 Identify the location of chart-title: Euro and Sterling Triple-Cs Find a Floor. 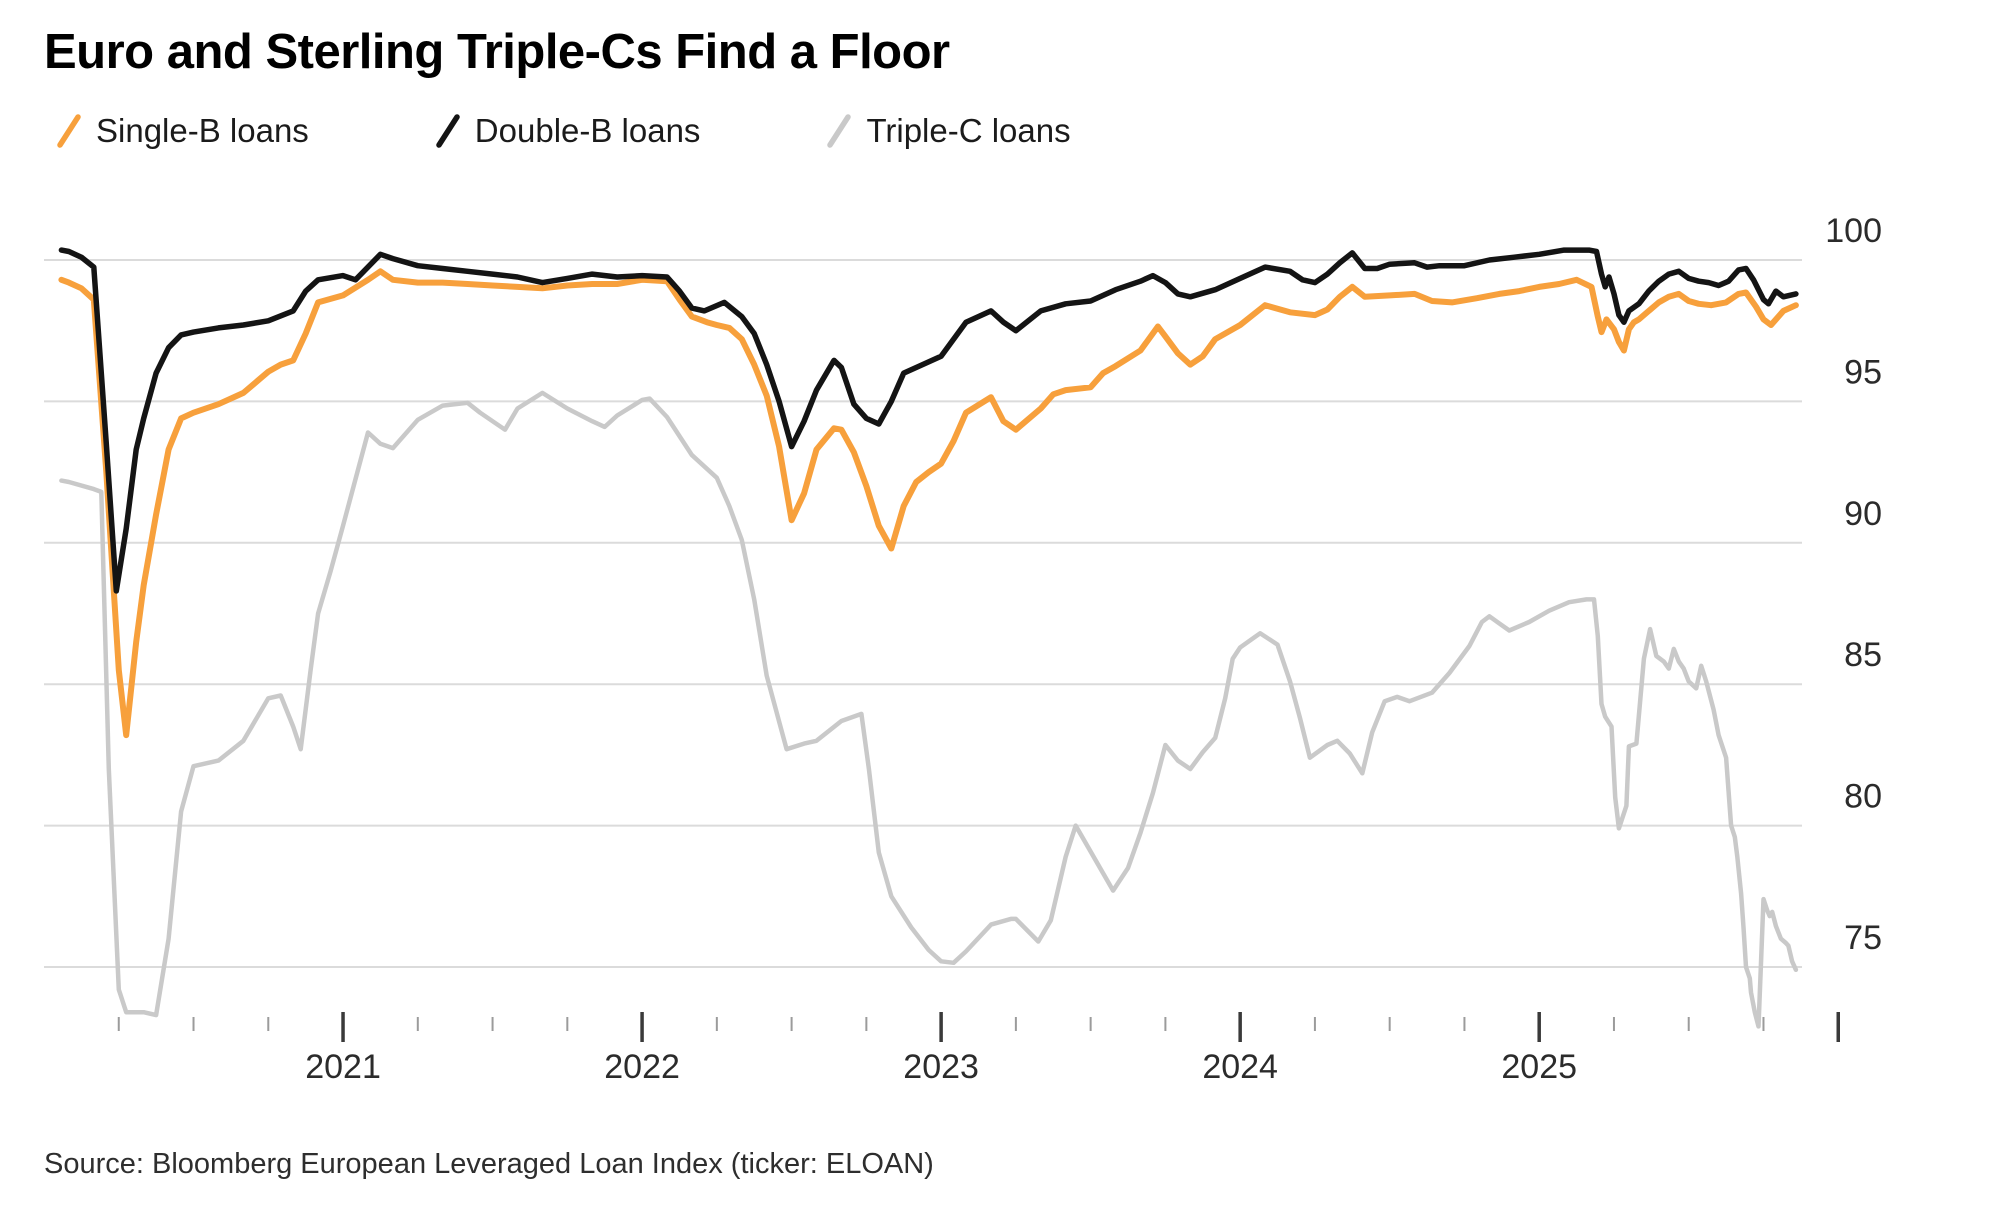
(497, 52).